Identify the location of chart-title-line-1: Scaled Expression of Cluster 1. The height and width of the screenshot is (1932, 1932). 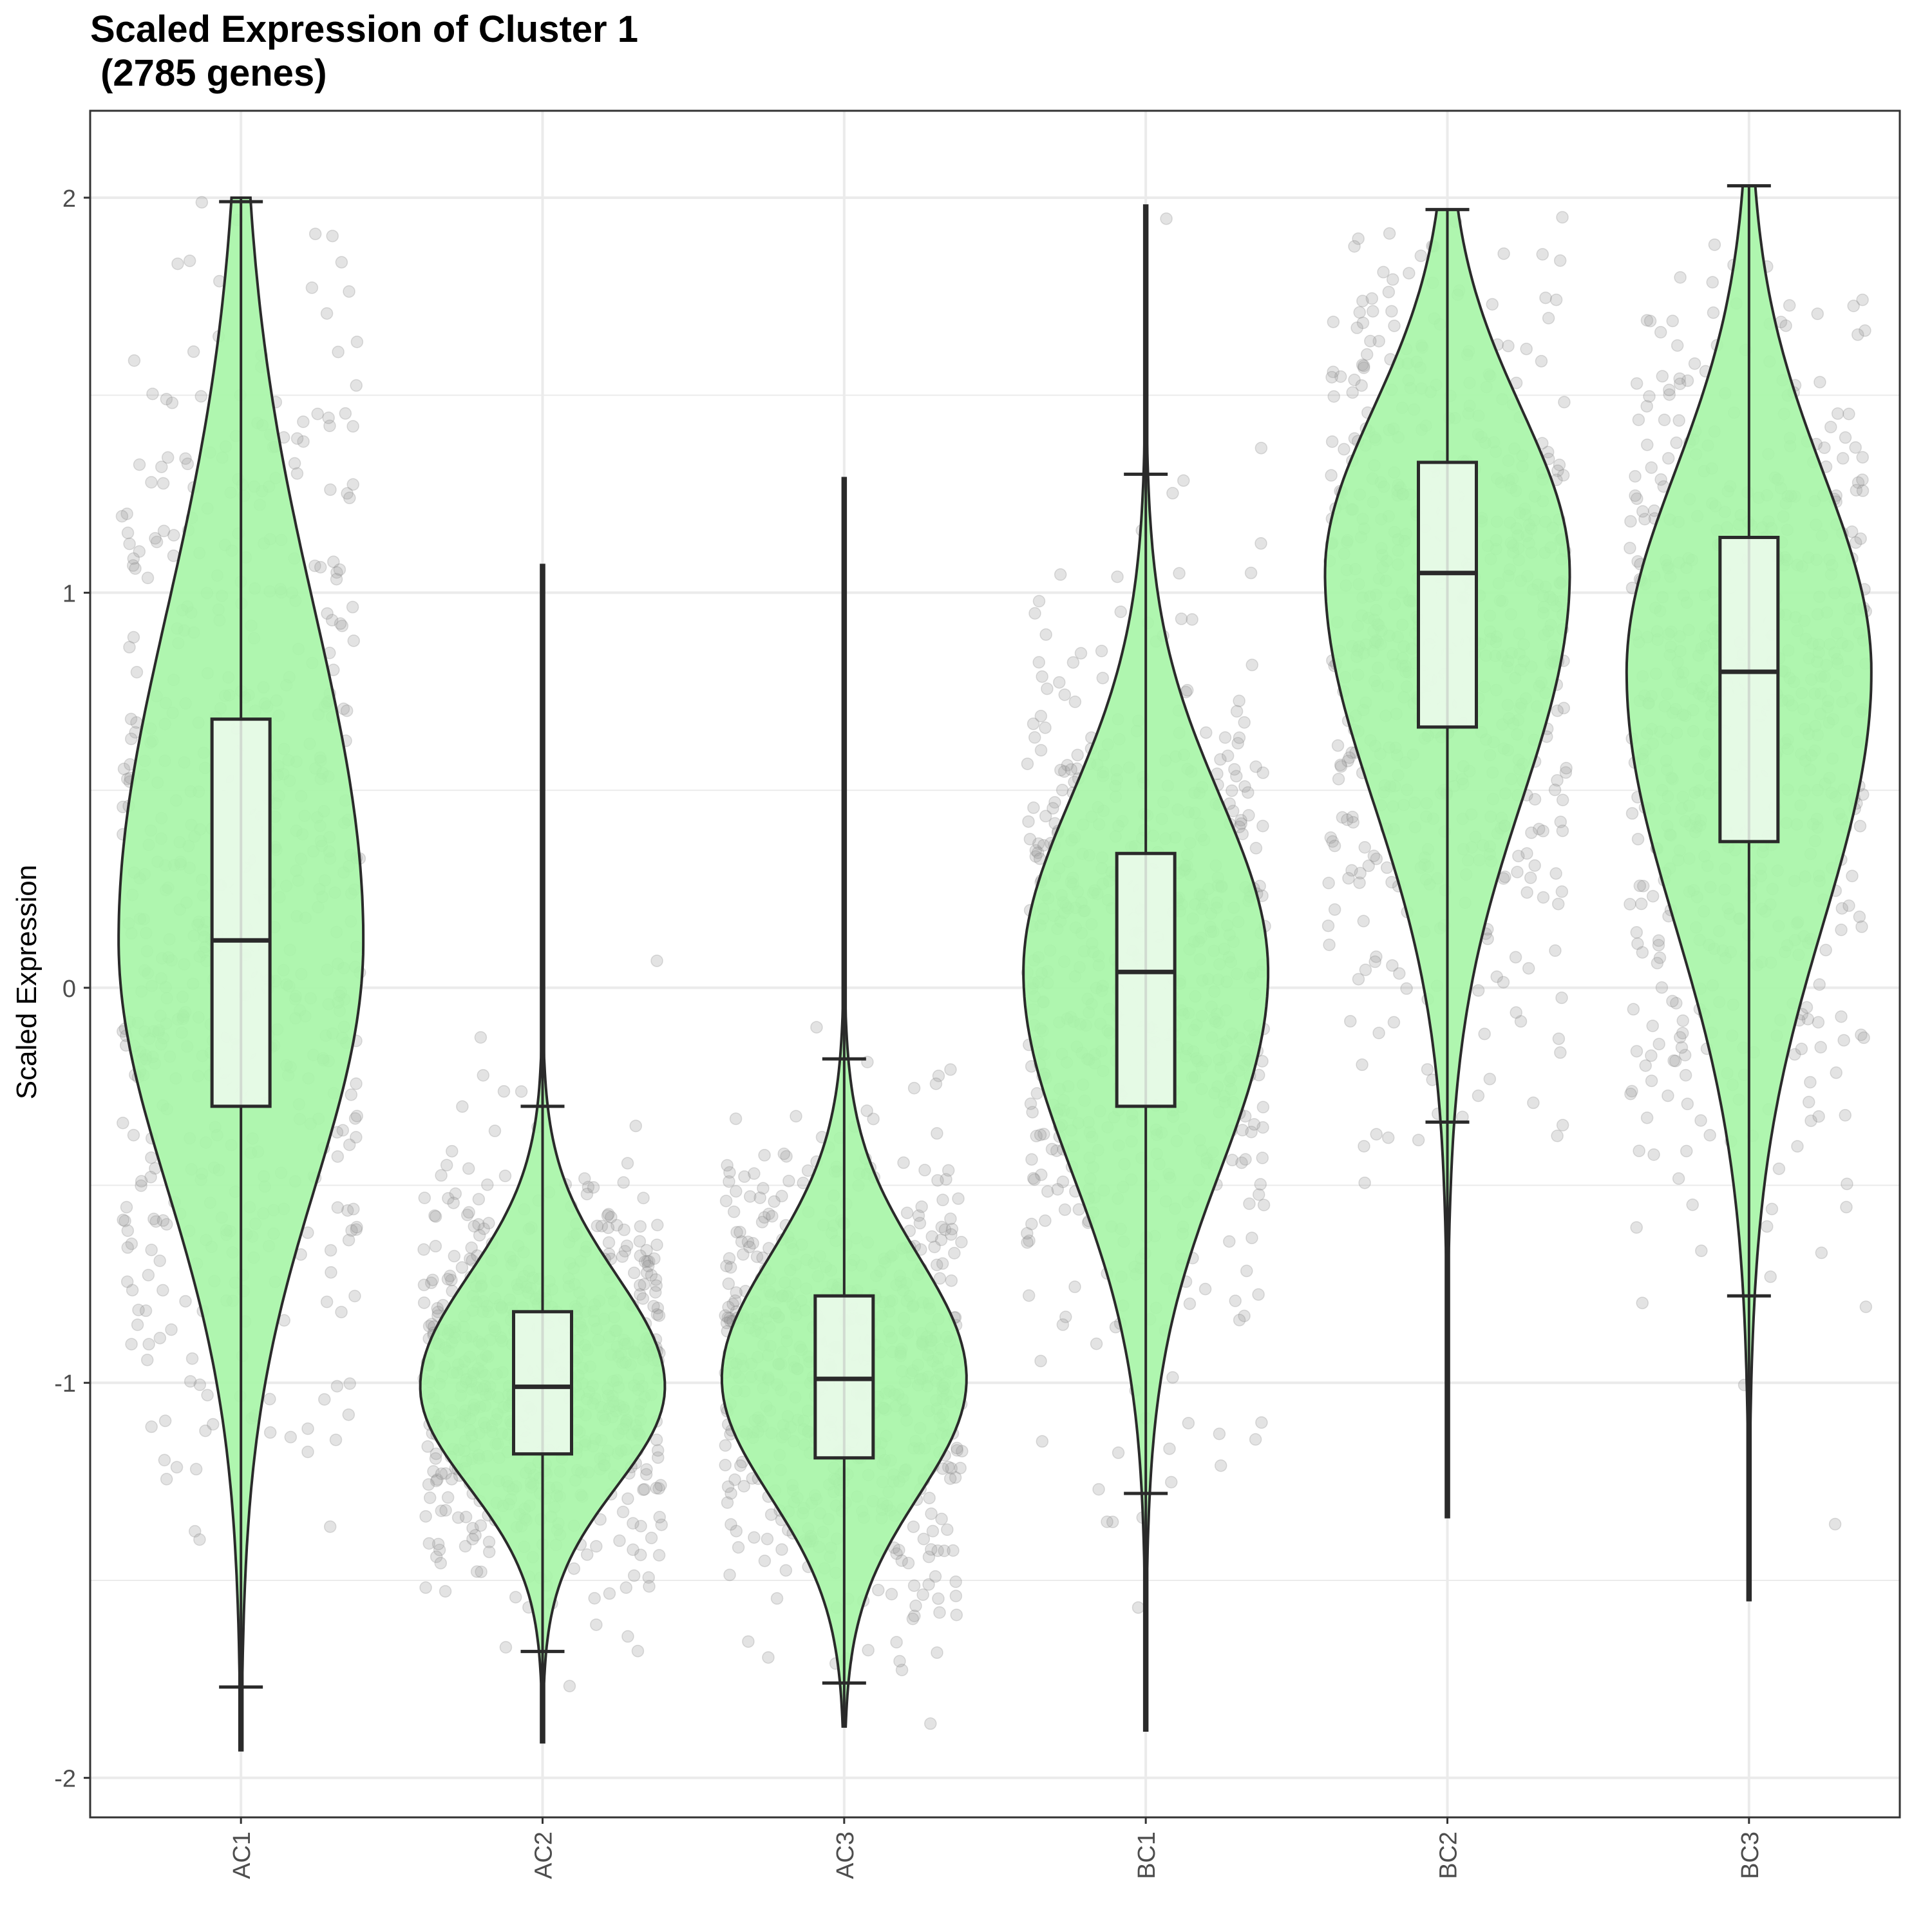
(364, 29).